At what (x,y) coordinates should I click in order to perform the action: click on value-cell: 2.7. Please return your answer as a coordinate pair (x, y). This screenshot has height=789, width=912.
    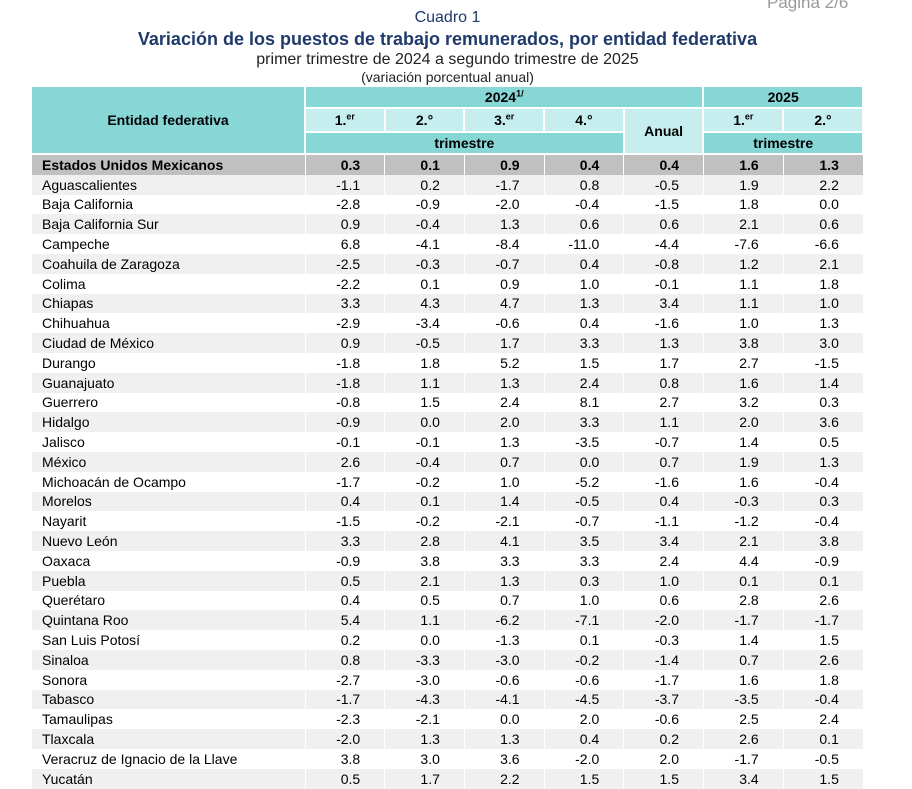
    Looking at the image, I should click on (663, 402).